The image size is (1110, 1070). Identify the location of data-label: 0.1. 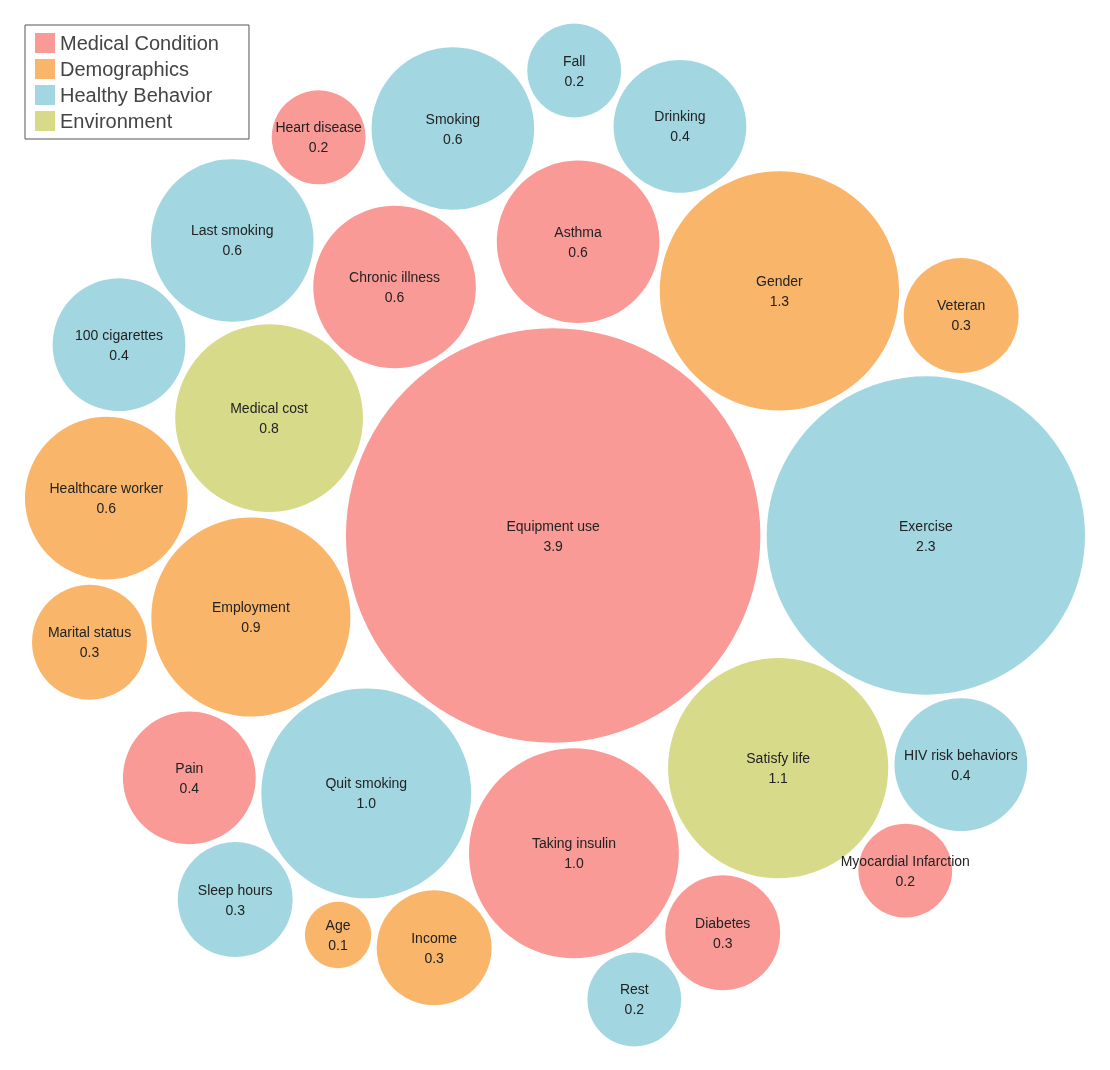
(338, 945).